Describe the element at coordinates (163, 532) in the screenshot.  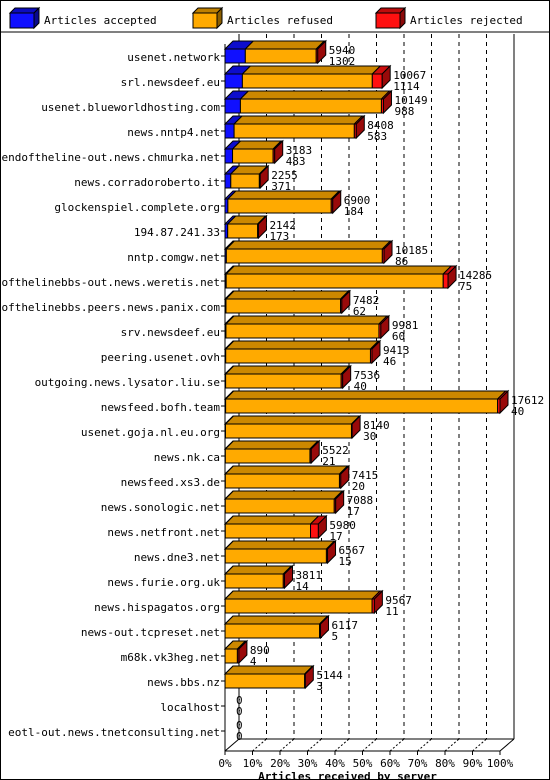
I see `category-label: news.netfront.net` at that location.